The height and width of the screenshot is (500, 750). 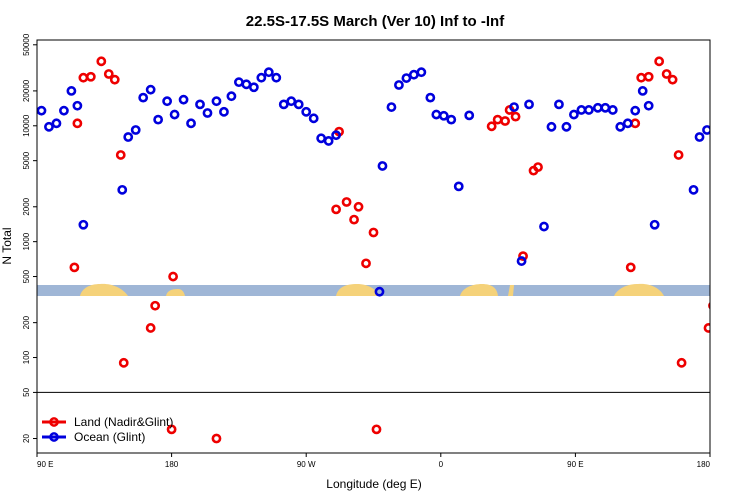 What do you see at coordinates (172, 464) in the screenshot?
I see `x-tick-label-1: 180` at bounding box center [172, 464].